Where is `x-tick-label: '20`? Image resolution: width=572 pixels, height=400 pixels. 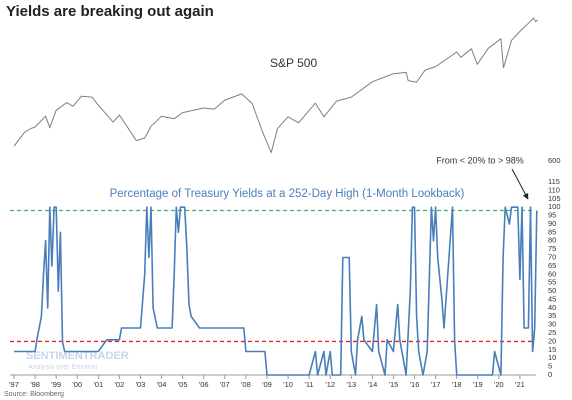
x-tick-label: '20 is located at coordinates (499, 384).